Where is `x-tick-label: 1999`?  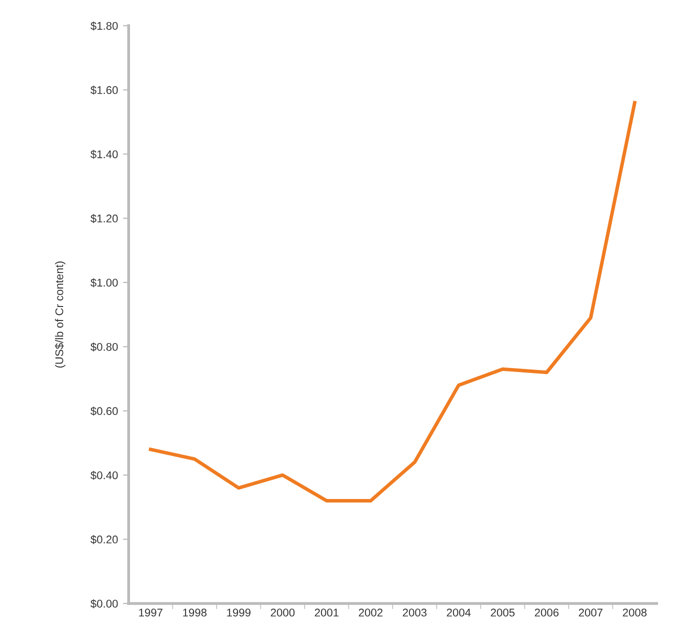 x-tick-label: 1999 is located at coordinates (238, 612).